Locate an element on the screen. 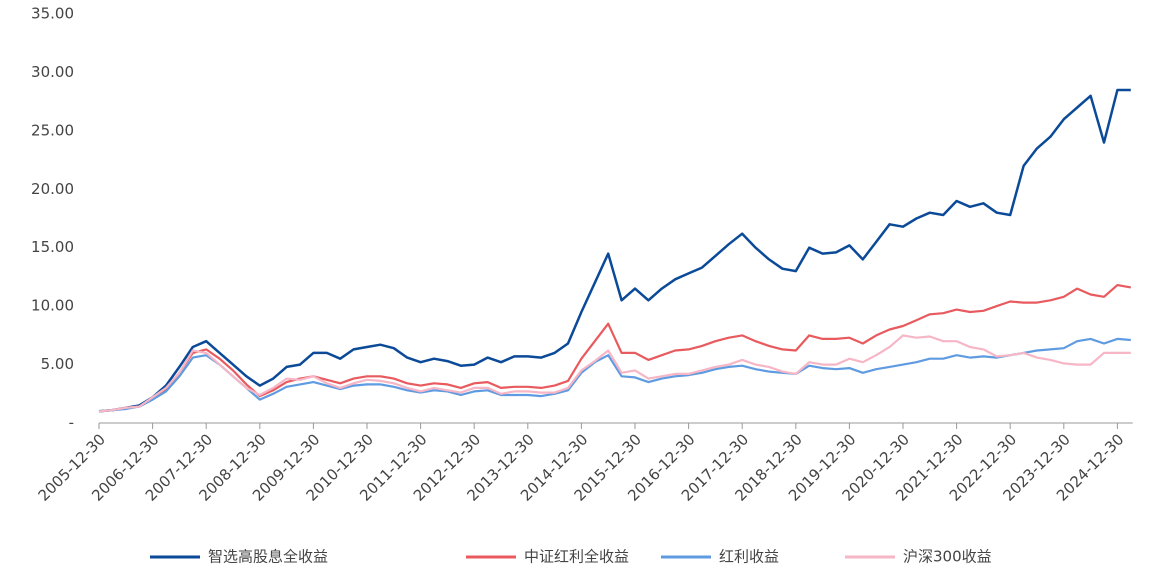 Image resolution: width=1149 pixels, height=579 pixels. legend-label: 沪深300收益 is located at coordinates (947, 557).